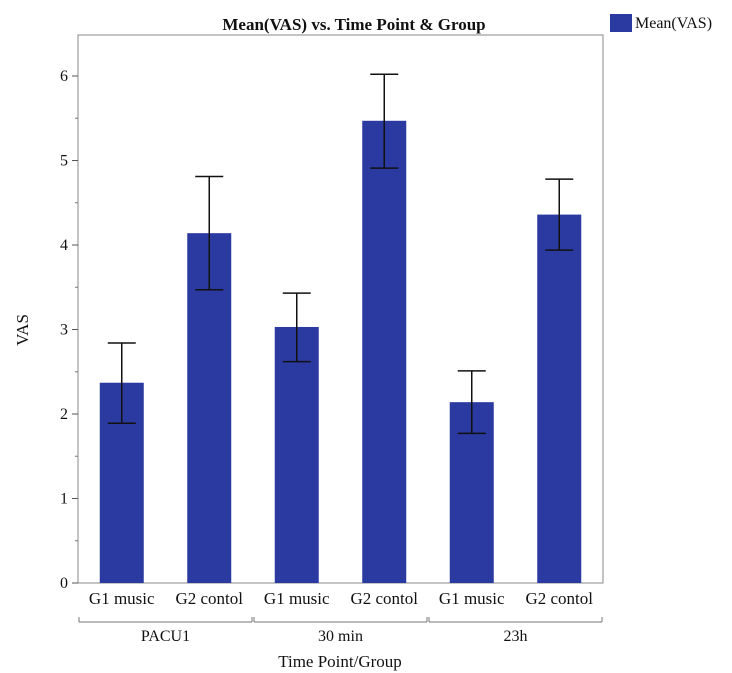  Describe the element at coordinates (64, 414) in the screenshot. I see `y-tick-label: 2` at that location.